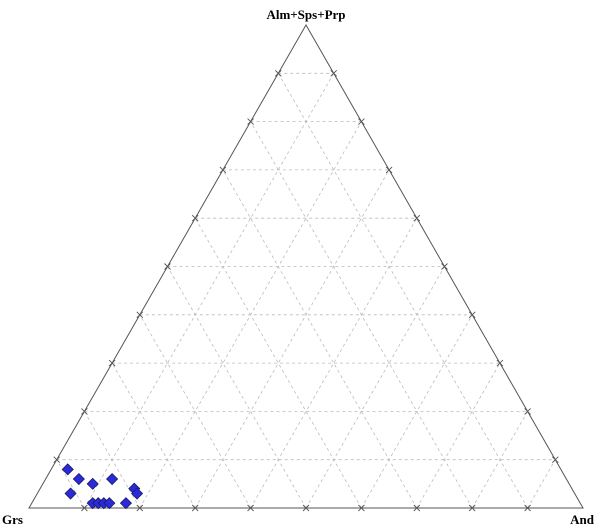  What do you see at coordinates (361, 508) in the screenshot?
I see `tick-bottom-6-b` at bounding box center [361, 508].